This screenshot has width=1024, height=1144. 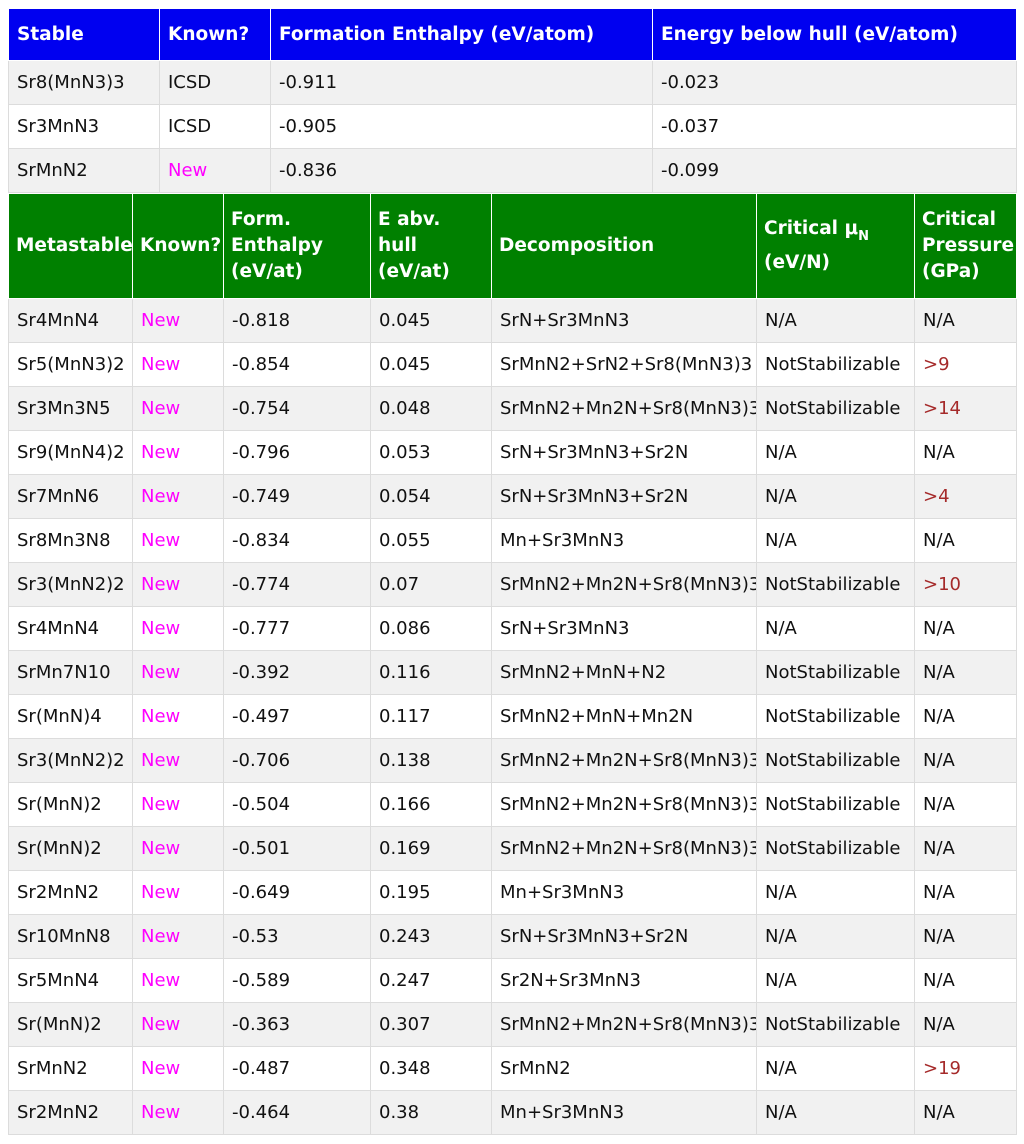 I want to click on header-text: Enthalpy, so click(x=277, y=245).